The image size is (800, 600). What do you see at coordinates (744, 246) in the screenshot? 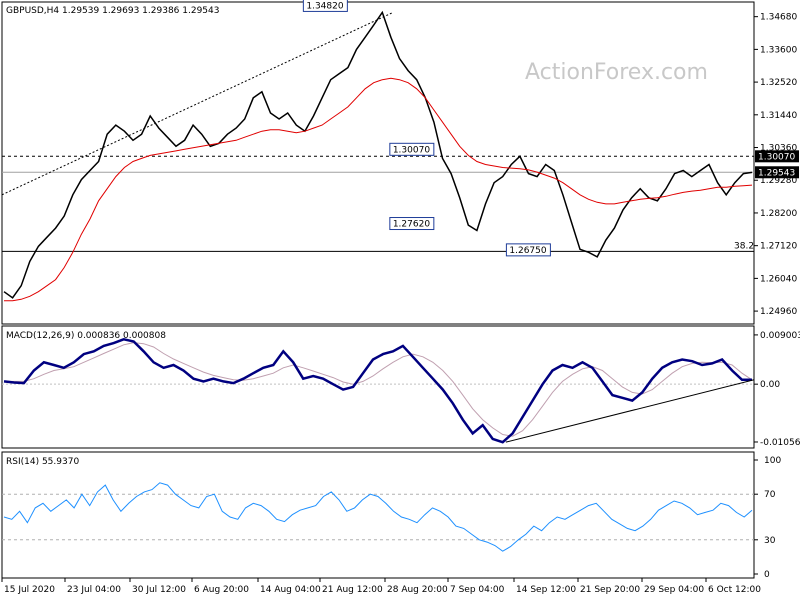
I see `fib-label: 38.2` at bounding box center [744, 246].